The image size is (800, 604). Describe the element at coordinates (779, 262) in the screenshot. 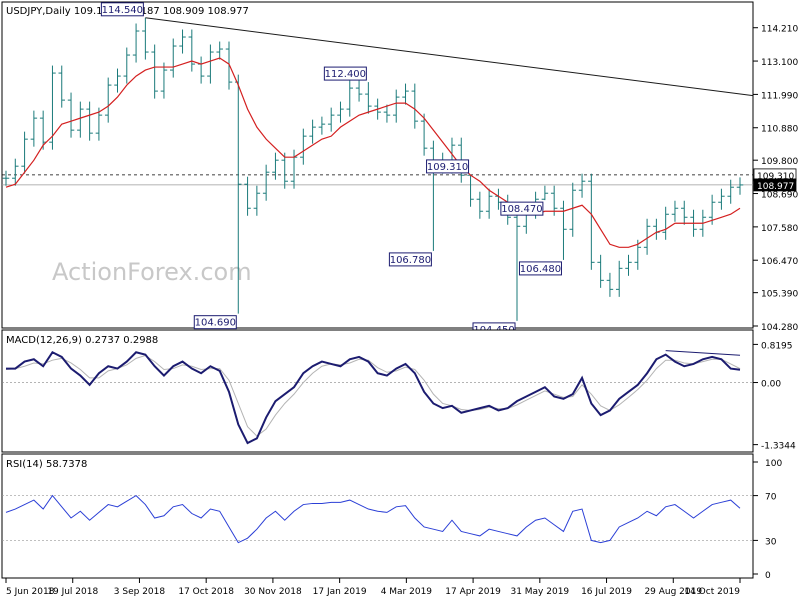

I see `price-y-tick-label: 106.470` at that location.